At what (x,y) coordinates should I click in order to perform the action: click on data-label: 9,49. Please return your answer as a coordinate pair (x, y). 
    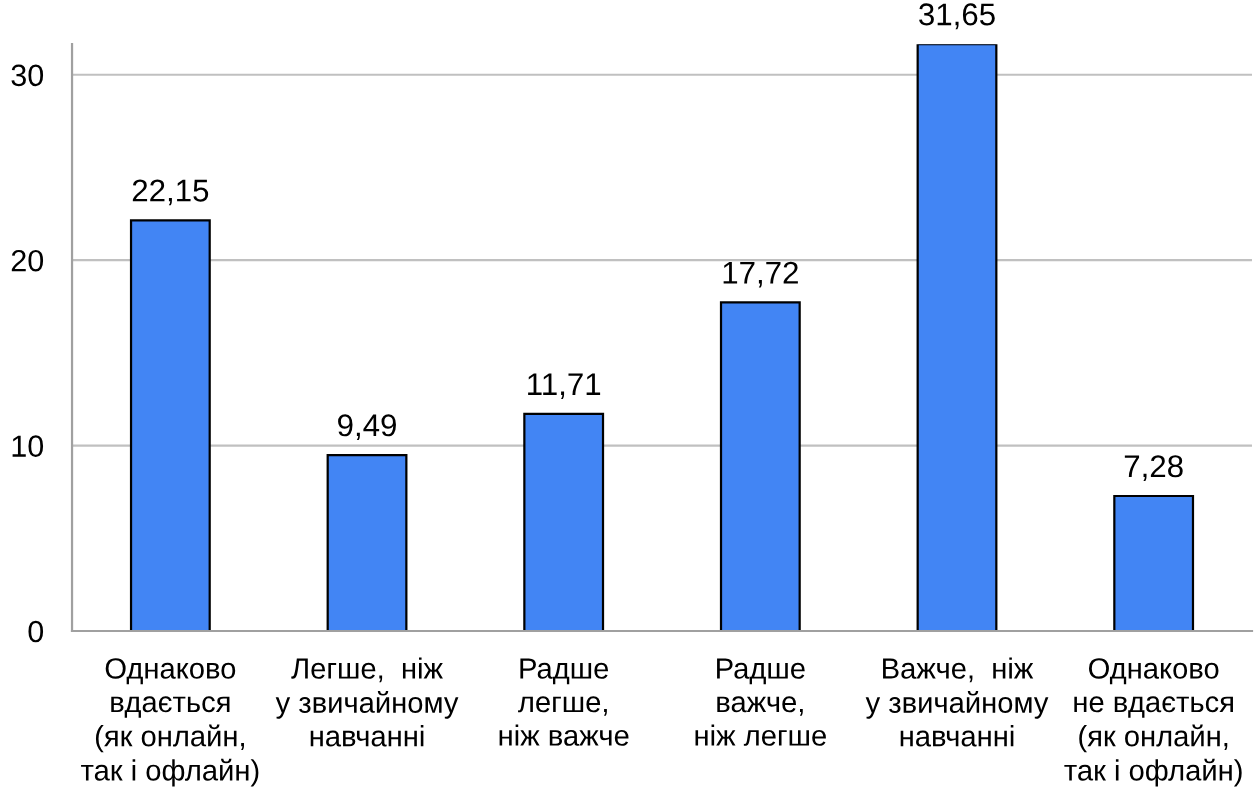
    Looking at the image, I should click on (367, 427).